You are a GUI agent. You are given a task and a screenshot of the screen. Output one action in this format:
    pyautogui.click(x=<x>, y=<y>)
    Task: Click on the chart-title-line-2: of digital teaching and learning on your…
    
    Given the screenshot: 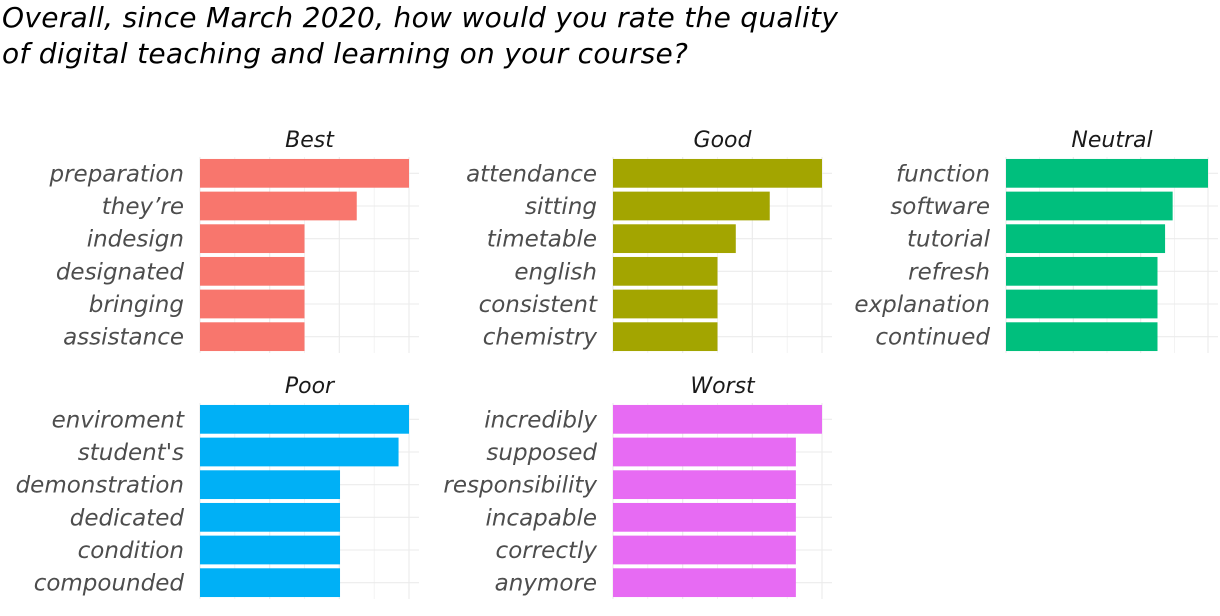 What is the action you would take?
    pyautogui.click(x=345, y=53)
    